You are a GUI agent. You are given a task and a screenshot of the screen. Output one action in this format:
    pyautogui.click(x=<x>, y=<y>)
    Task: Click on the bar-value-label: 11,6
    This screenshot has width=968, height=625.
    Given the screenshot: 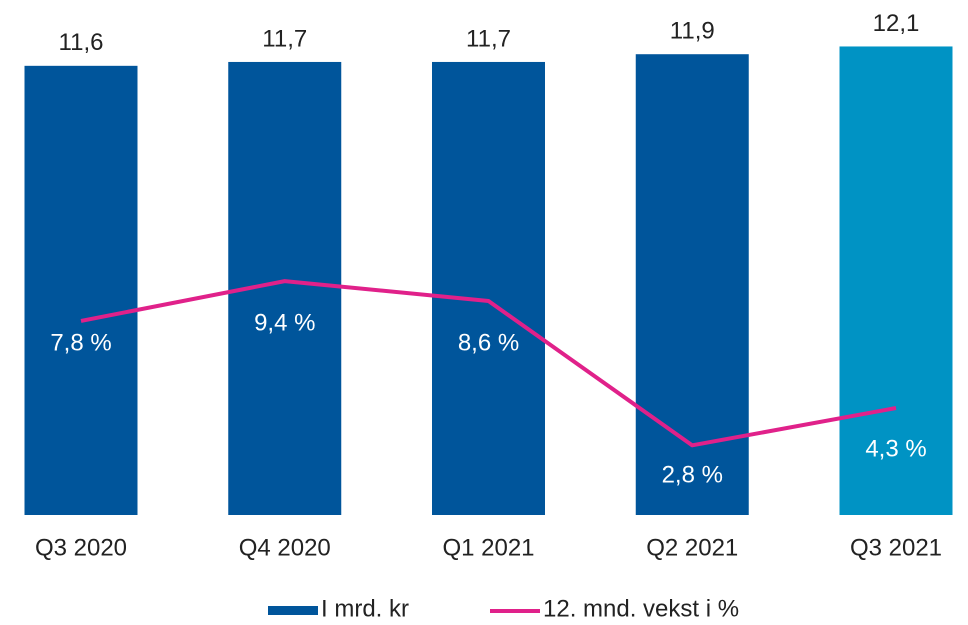 What is the action you would take?
    pyautogui.click(x=81, y=42)
    